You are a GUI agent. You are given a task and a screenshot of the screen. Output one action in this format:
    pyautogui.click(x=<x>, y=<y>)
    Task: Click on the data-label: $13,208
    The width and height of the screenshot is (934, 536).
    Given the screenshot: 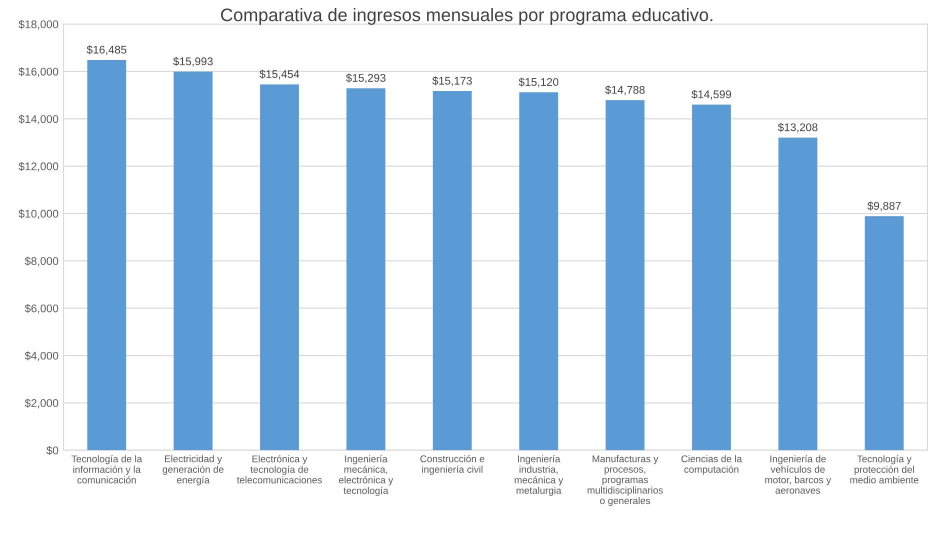 What is the action you would take?
    pyautogui.click(x=798, y=127)
    